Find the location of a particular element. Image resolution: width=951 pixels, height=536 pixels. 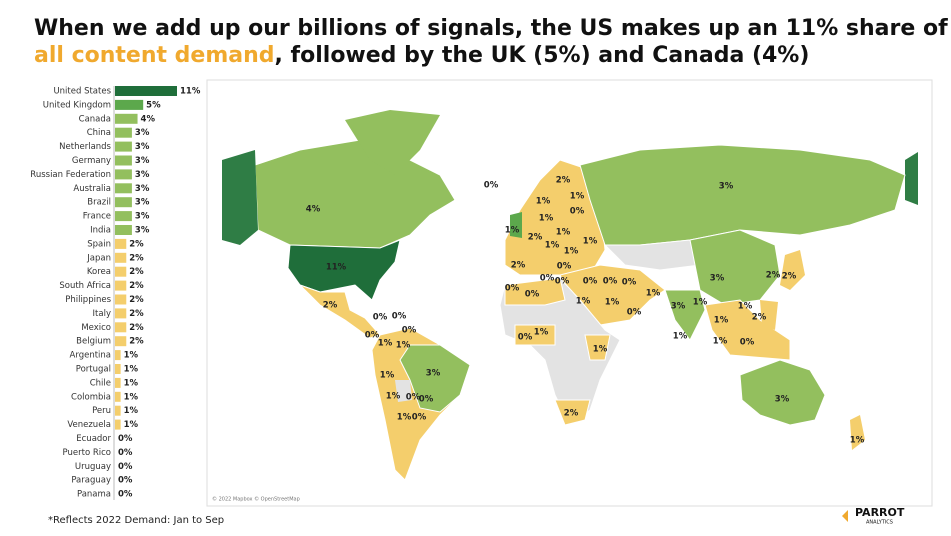

y-tick-label: Panama is located at coordinates (94, 495).